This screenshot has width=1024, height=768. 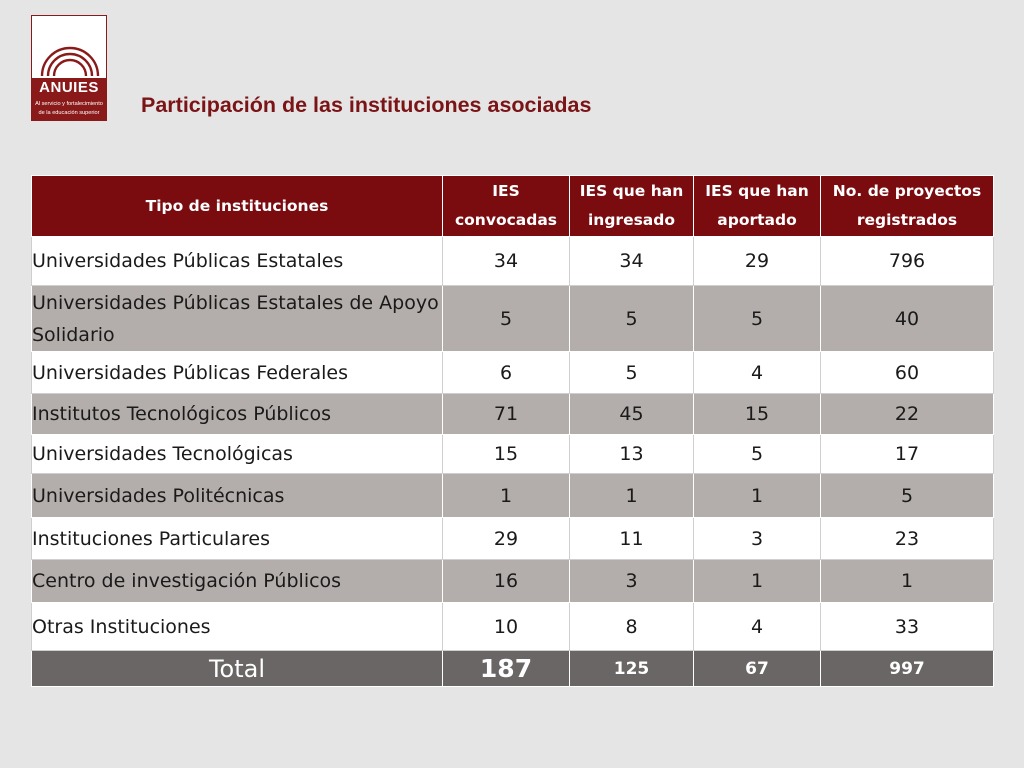 What do you see at coordinates (506, 372) in the screenshot?
I see `cell-convocadas: 6` at bounding box center [506, 372].